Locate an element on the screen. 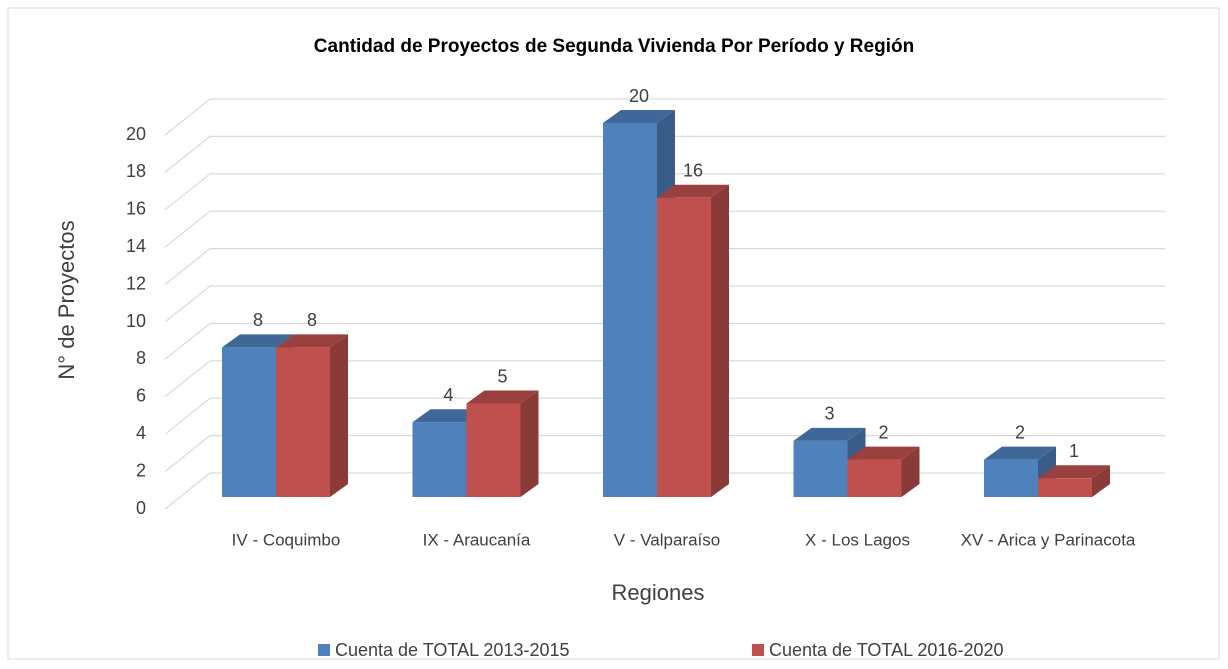 This screenshot has height=669, width=1228. y-tick-label: 10 is located at coordinates (136, 321).